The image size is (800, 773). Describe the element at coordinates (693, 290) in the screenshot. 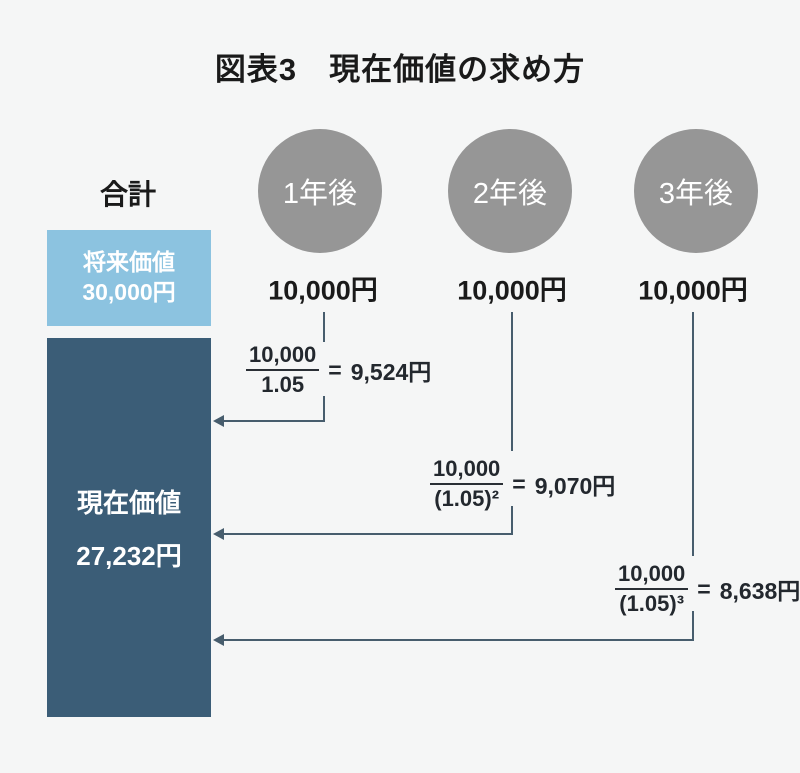

I see `future-amount-year3: 10,000円` at that location.